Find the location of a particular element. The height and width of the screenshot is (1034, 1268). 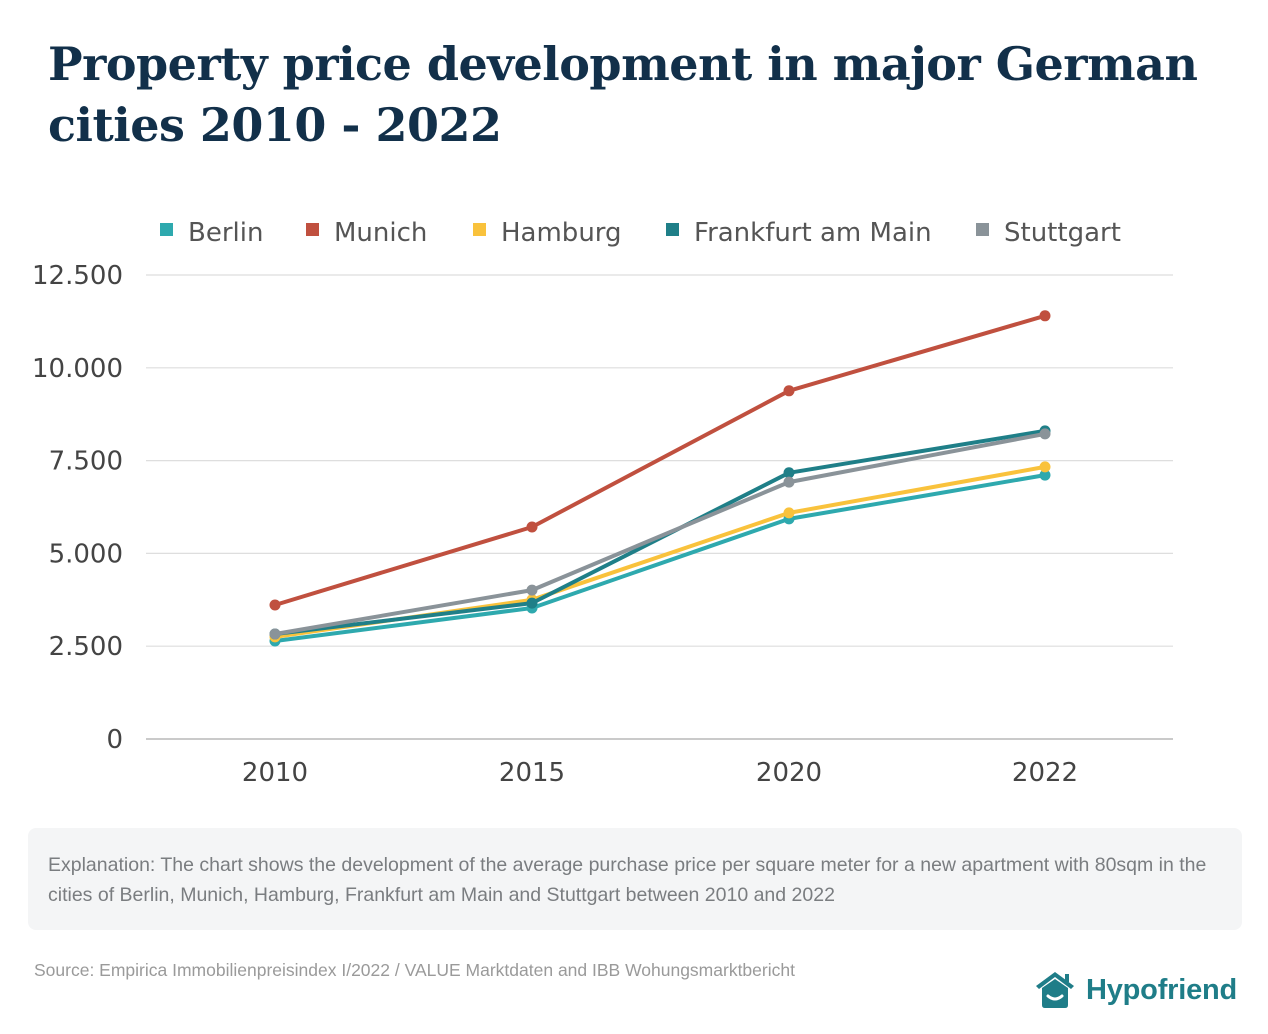

x-tick-label: 2015 is located at coordinates (532, 773).